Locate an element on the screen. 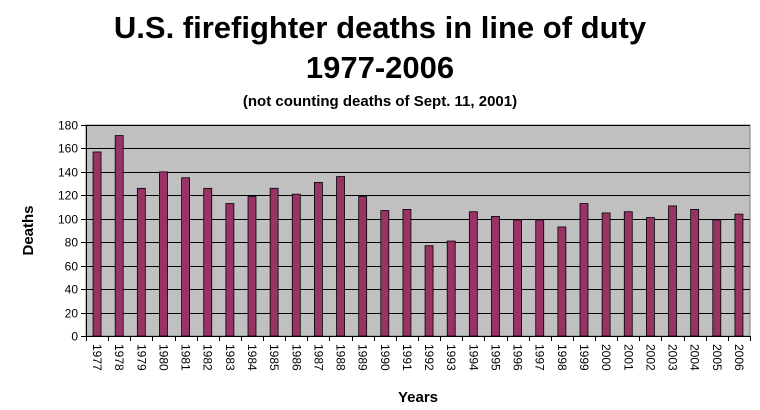 The height and width of the screenshot is (410, 760). y-axis-ticks: 0 20 40 60 80 100 120 140 160 180 is located at coordinates (72, 231).